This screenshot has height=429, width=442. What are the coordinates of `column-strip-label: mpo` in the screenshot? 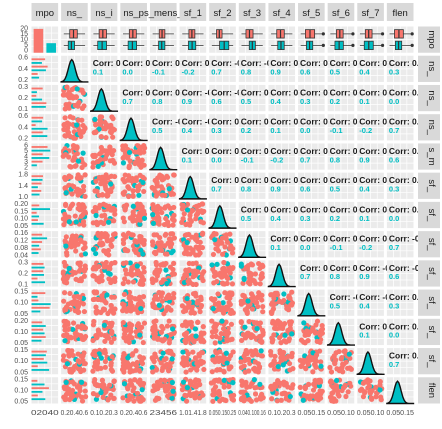 It's located at (45, 13).